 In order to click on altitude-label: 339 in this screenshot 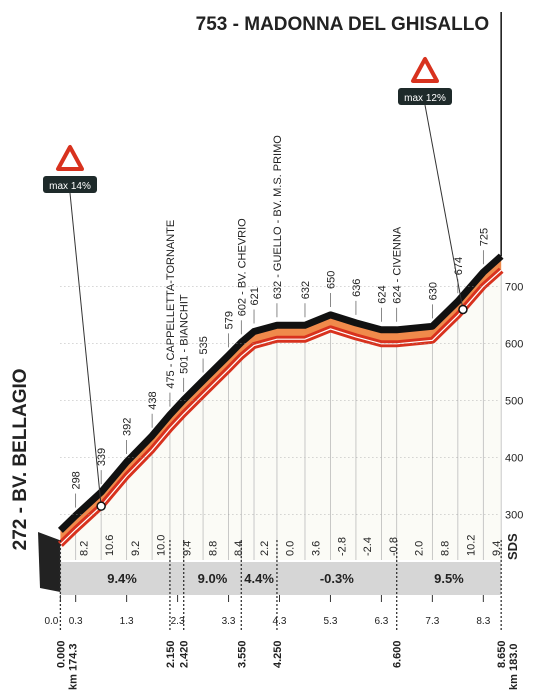, I will do `click(102, 457)`.